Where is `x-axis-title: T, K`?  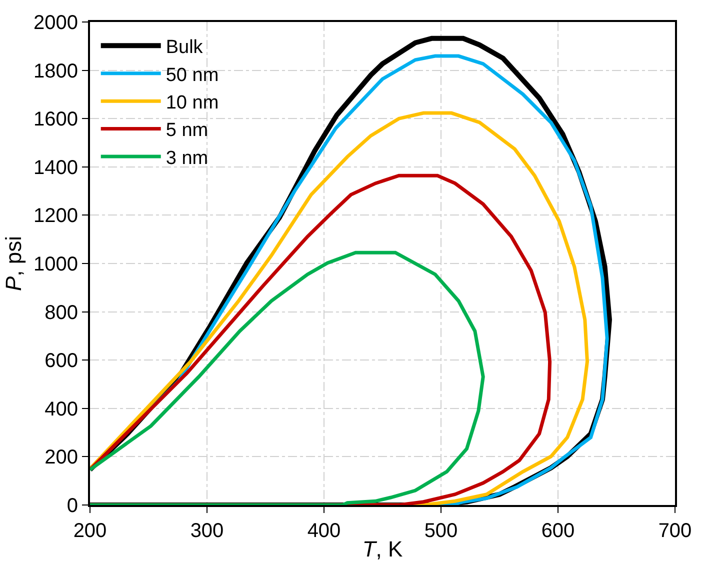
x-axis-title: T, K is located at coordinates (382, 549).